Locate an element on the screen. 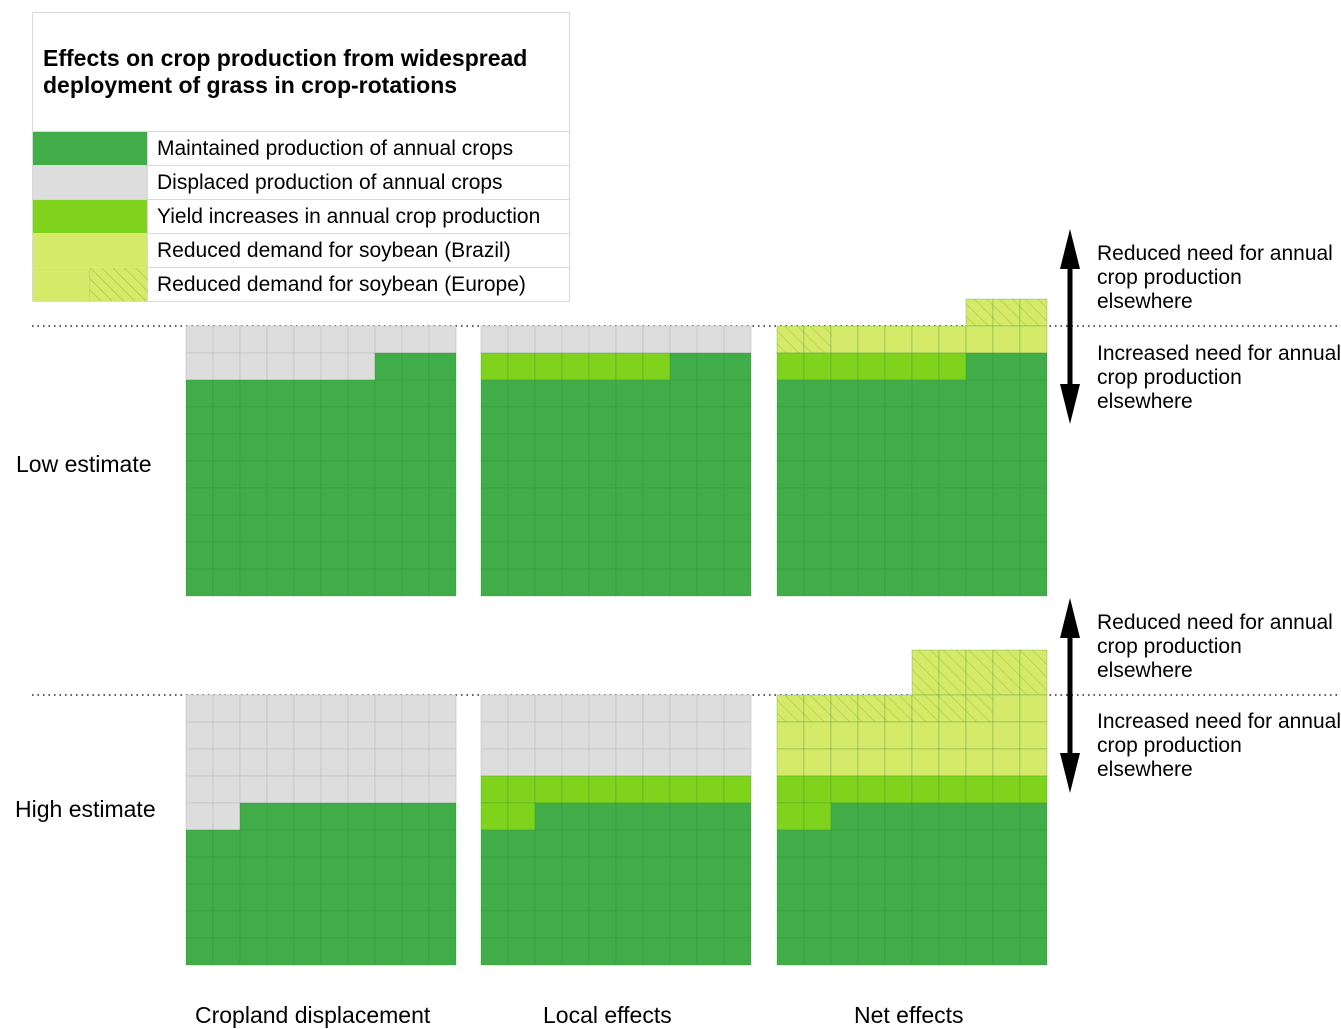 The width and height of the screenshot is (1341, 1029). column-label-displacement: Cropland displacement is located at coordinates (313, 1015).